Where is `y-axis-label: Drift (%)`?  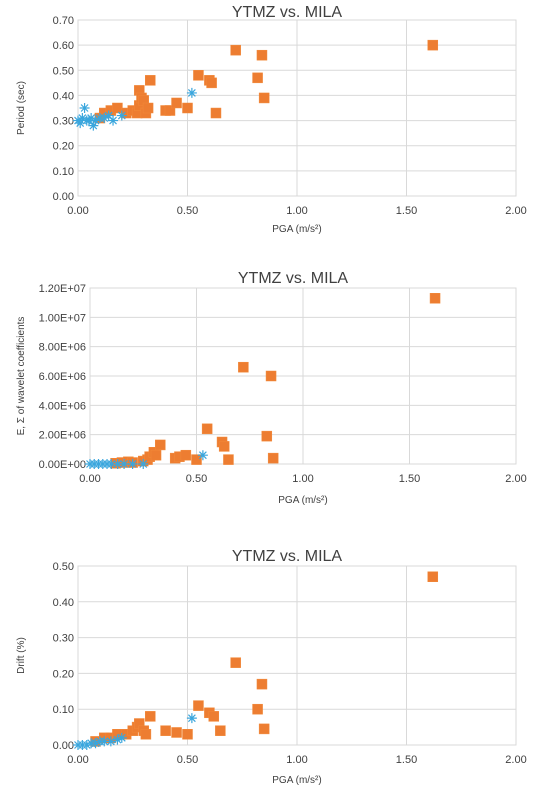
y-axis-label: Drift (%) is located at coordinates (21, 655).